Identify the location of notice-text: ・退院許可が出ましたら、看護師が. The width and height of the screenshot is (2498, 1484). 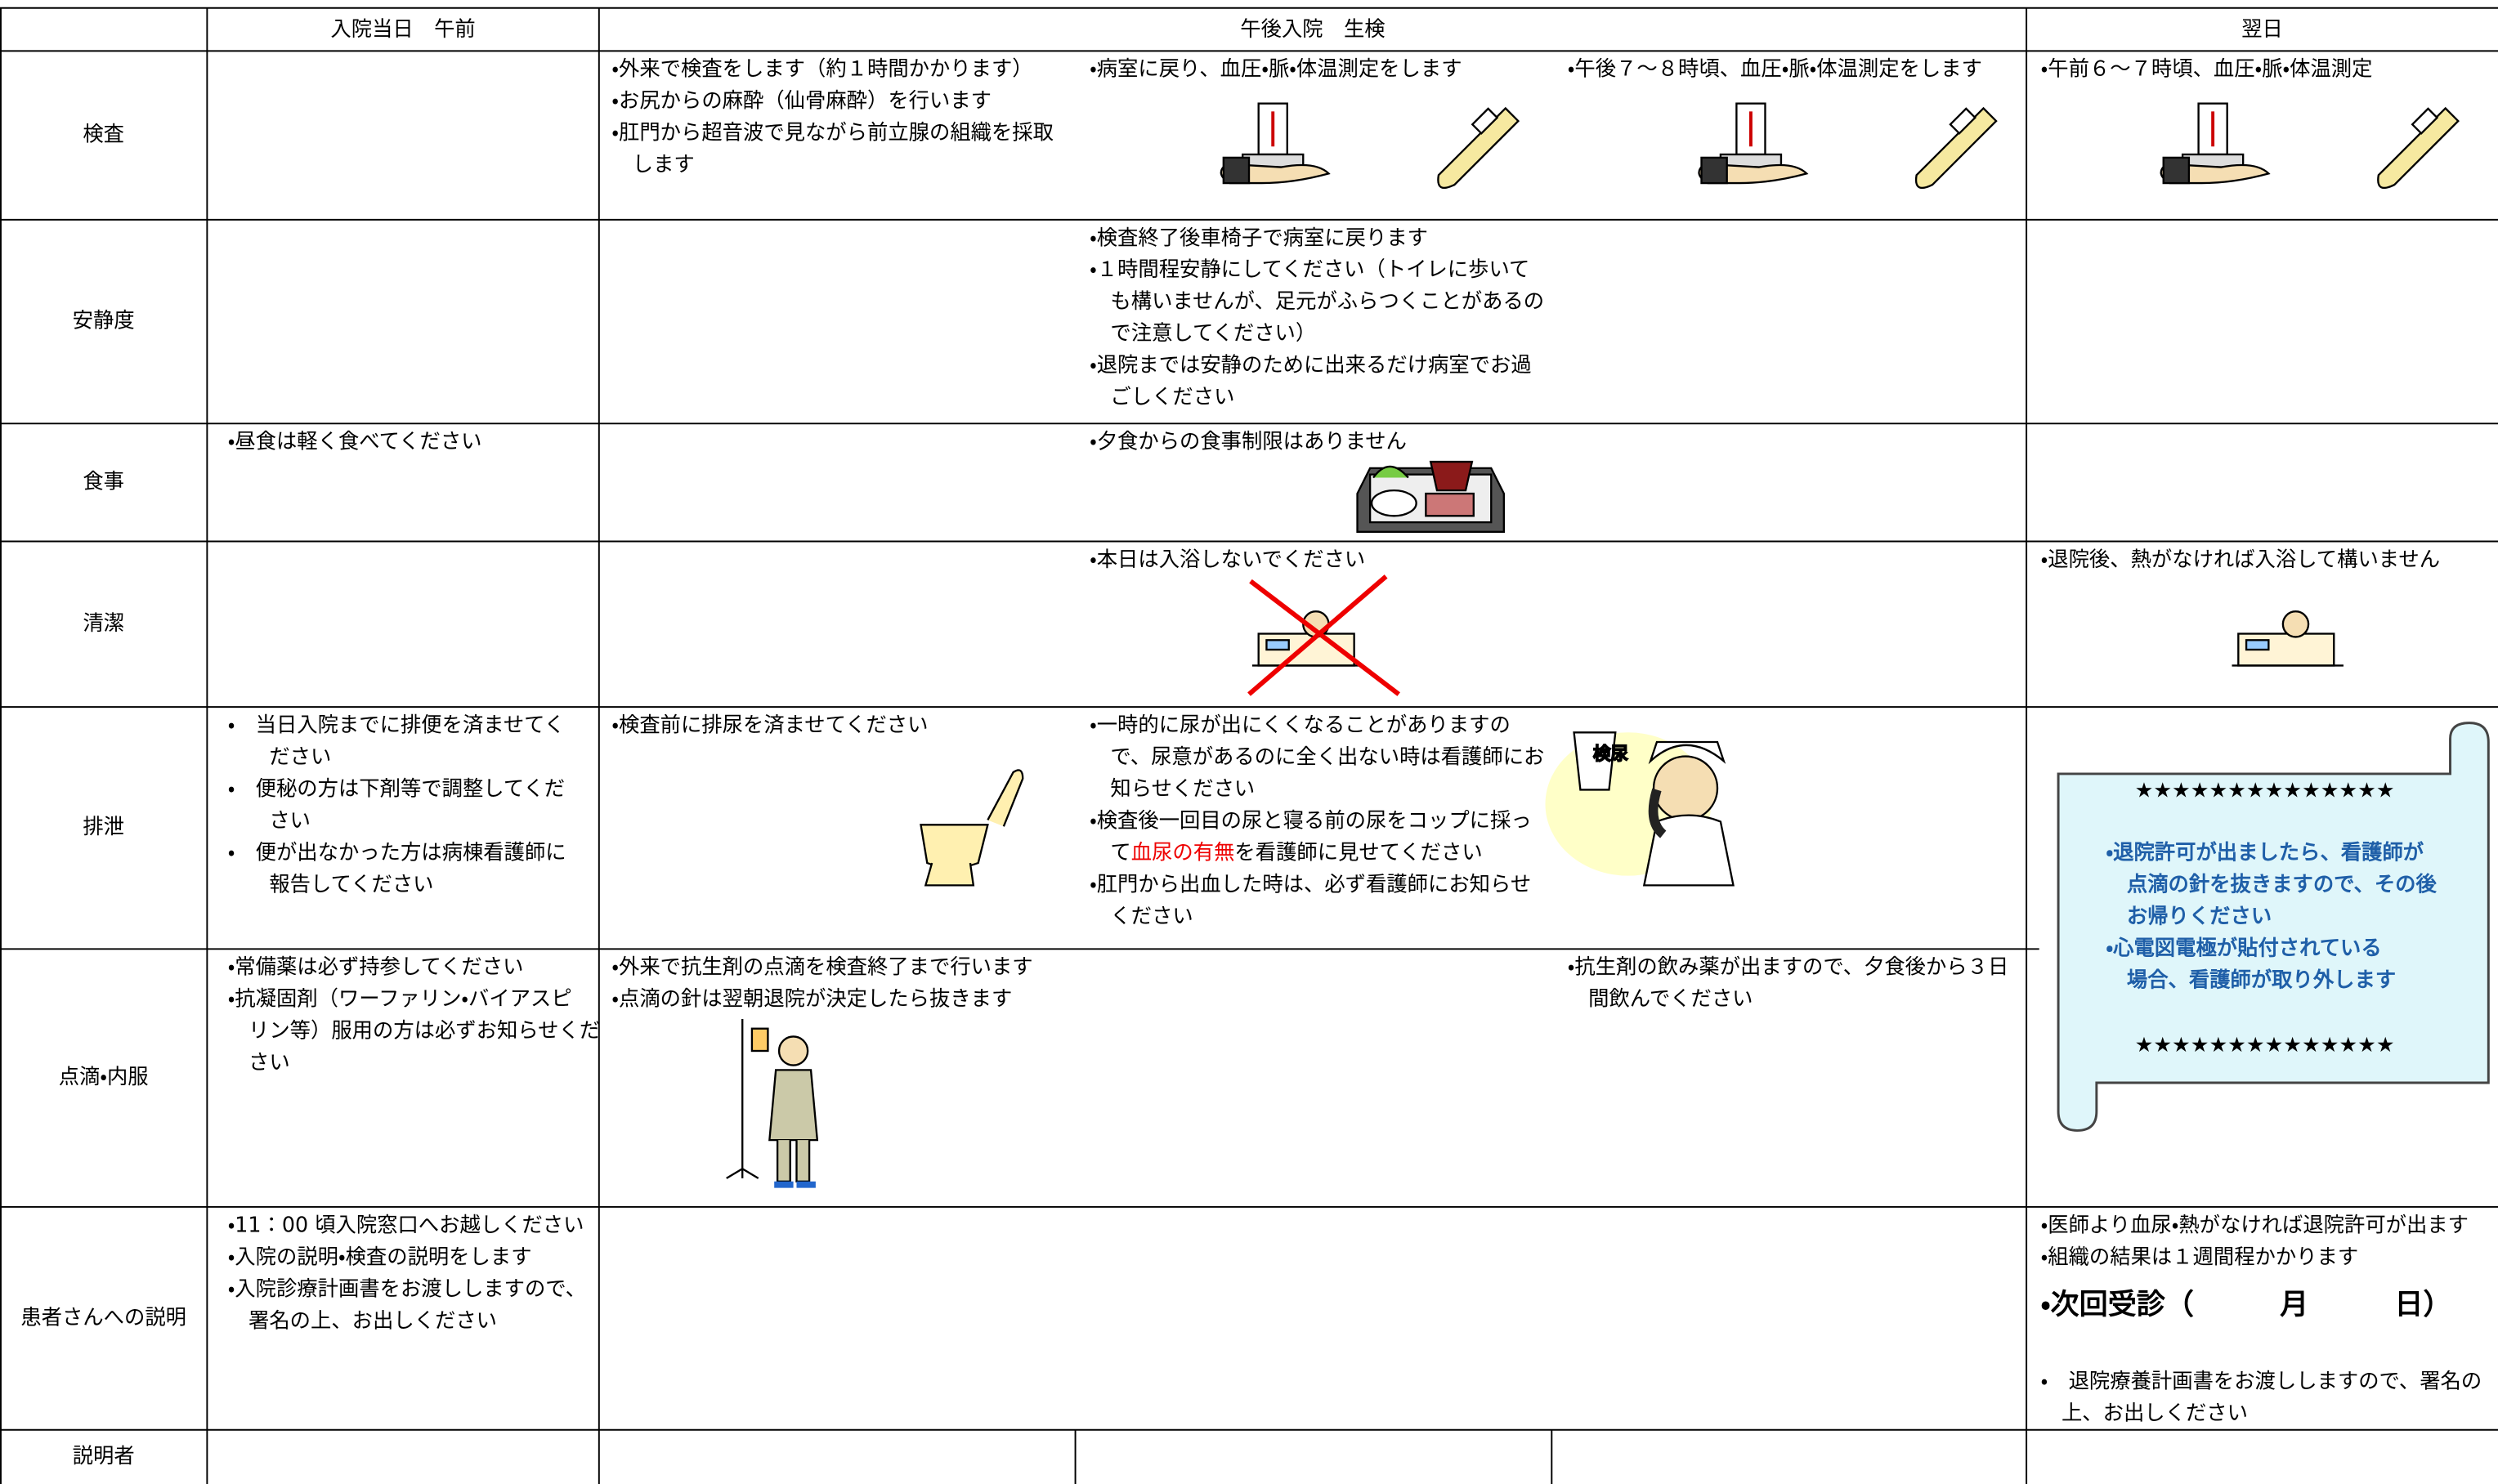
(2265, 852).